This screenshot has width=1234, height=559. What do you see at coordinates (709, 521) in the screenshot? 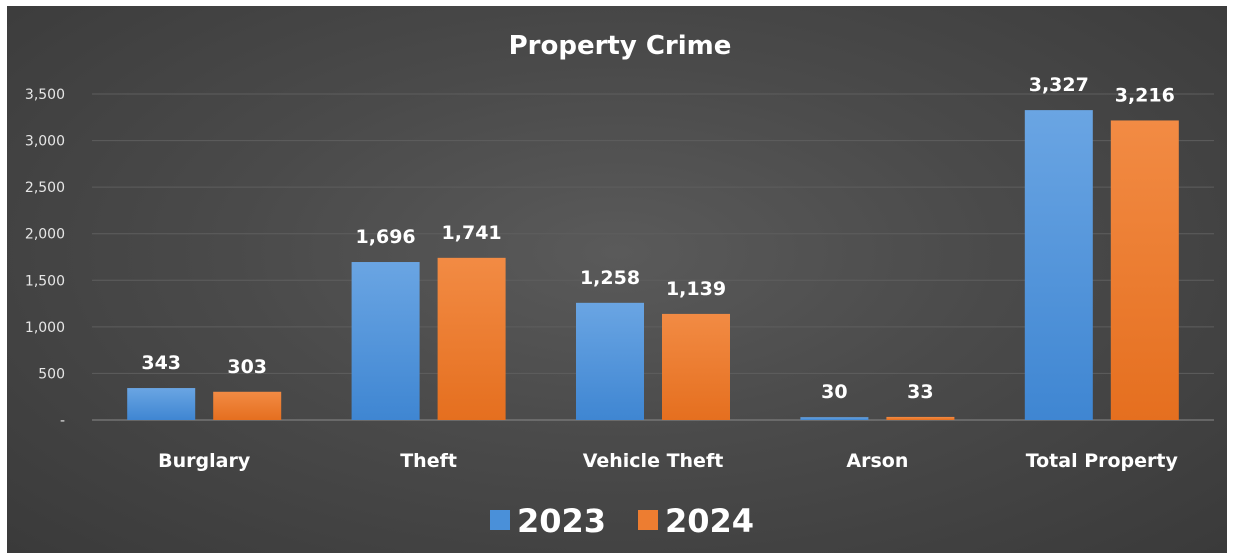
I see `legend-label-2024: 2024` at bounding box center [709, 521].